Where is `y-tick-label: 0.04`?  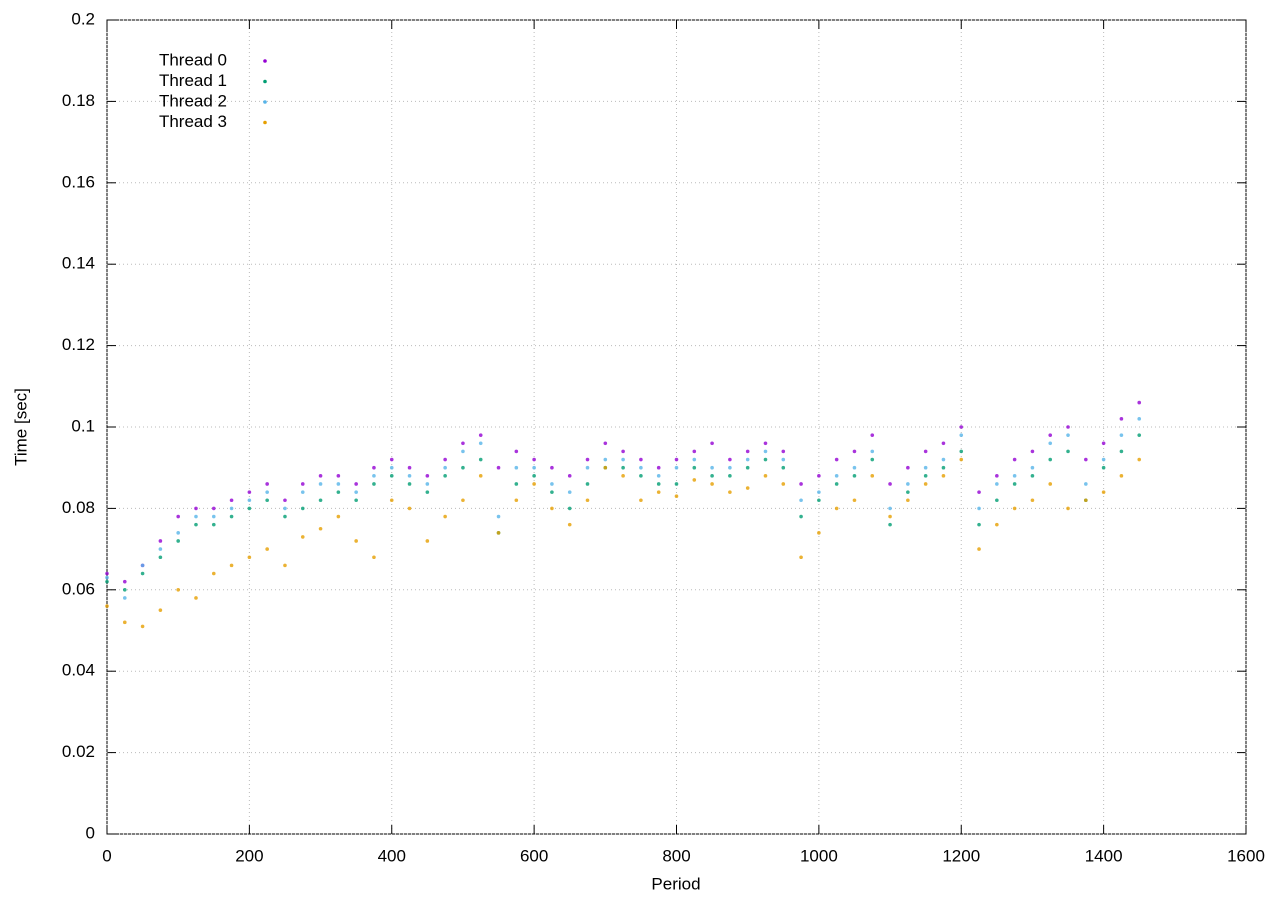
y-tick-label: 0.04 is located at coordinates (78, 670).